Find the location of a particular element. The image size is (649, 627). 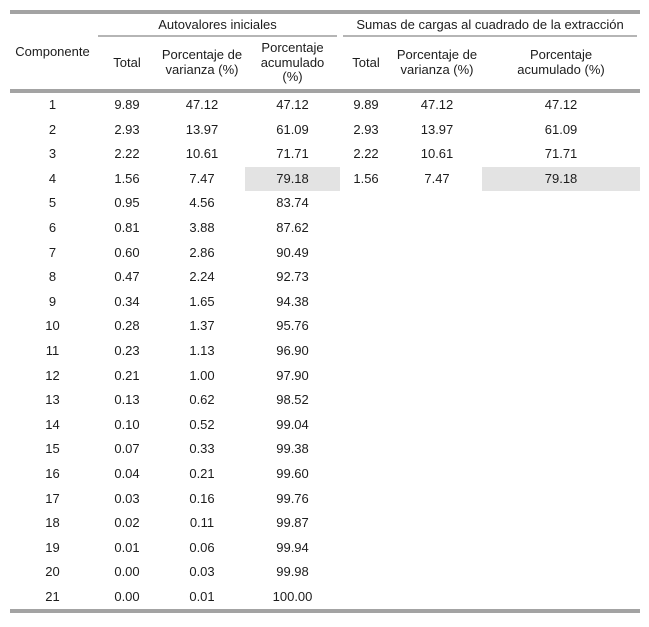

cell-total-2: 9.89 is located at coordinates (366, 104).